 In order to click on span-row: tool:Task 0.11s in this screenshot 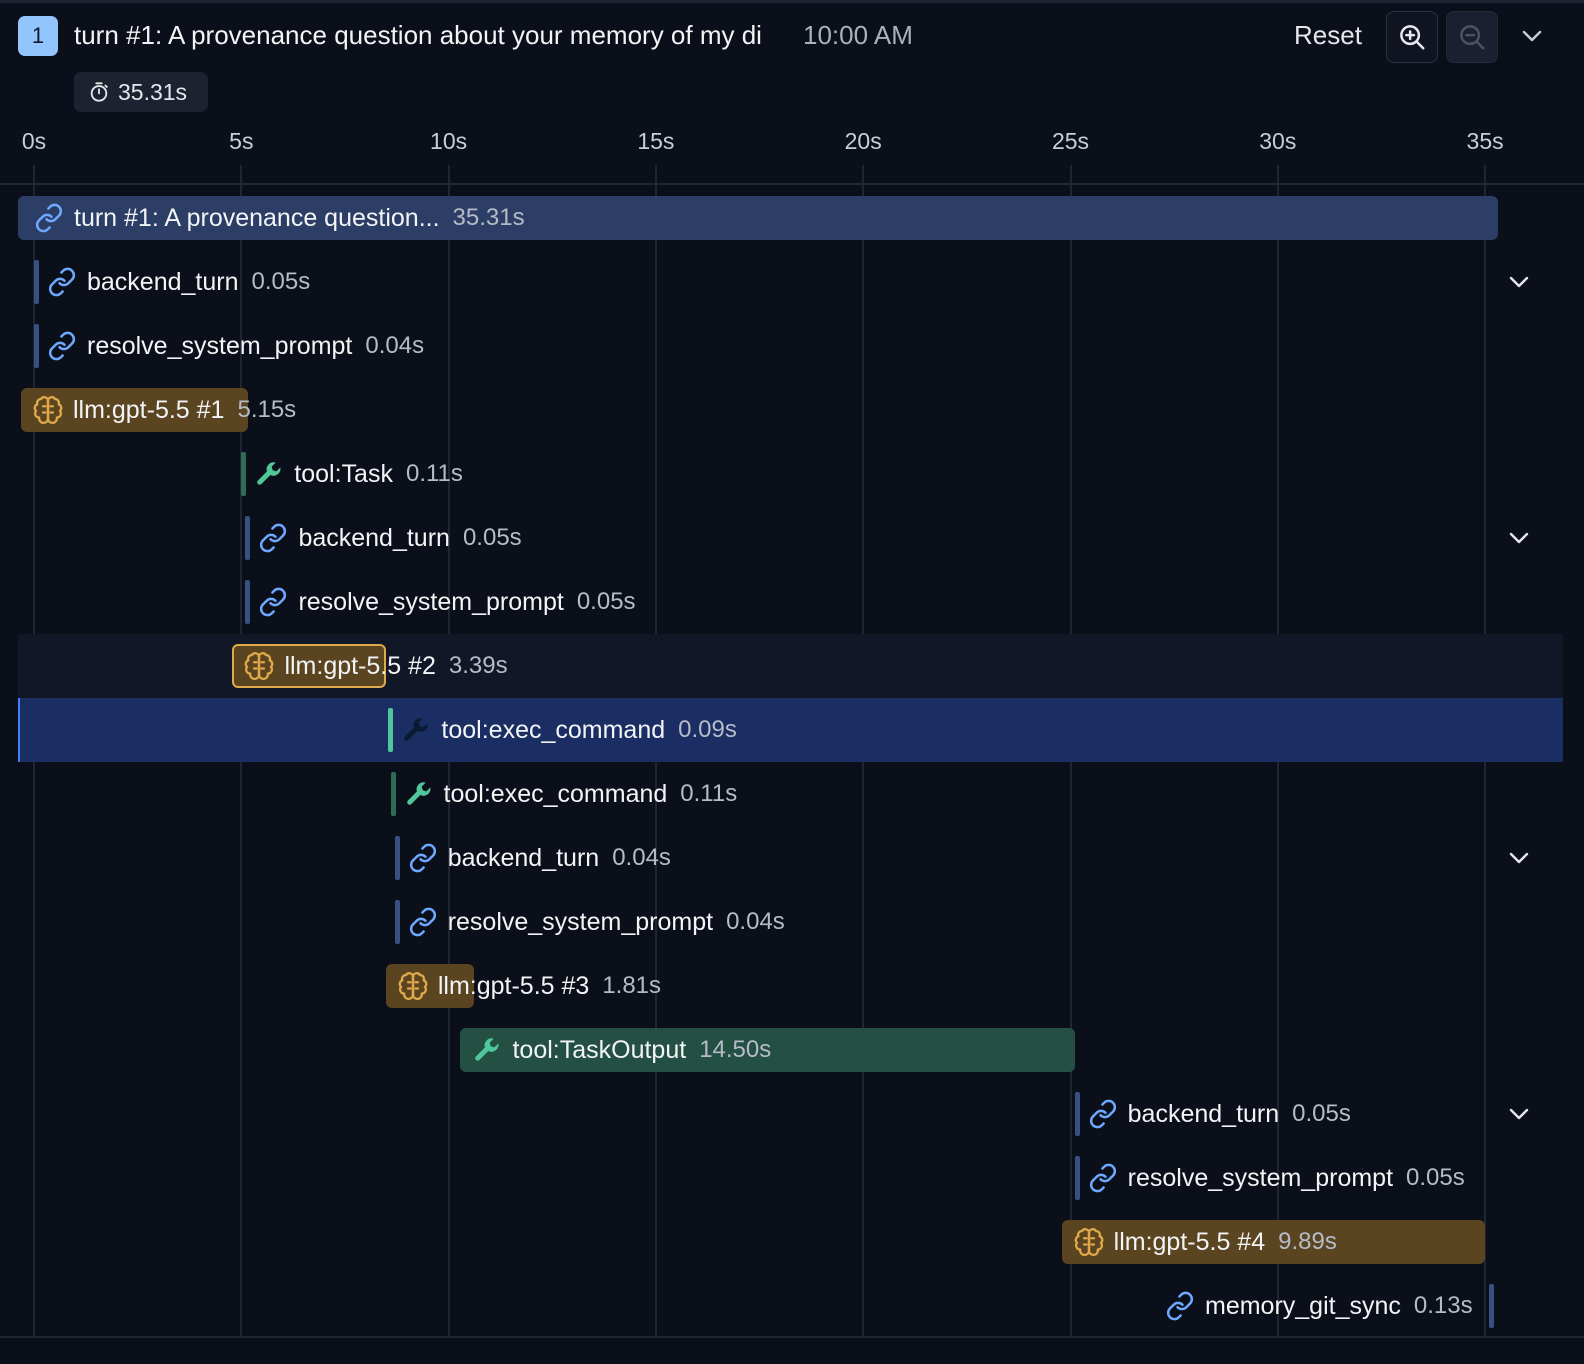, I will do `click(790, 474)`.